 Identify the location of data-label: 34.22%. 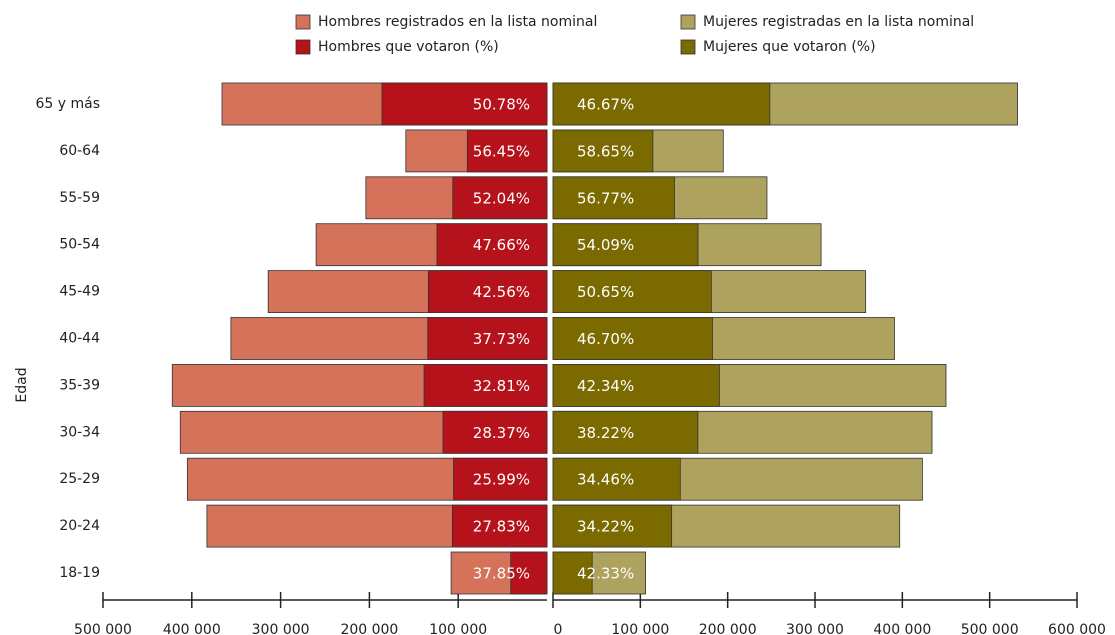
(605, 527).